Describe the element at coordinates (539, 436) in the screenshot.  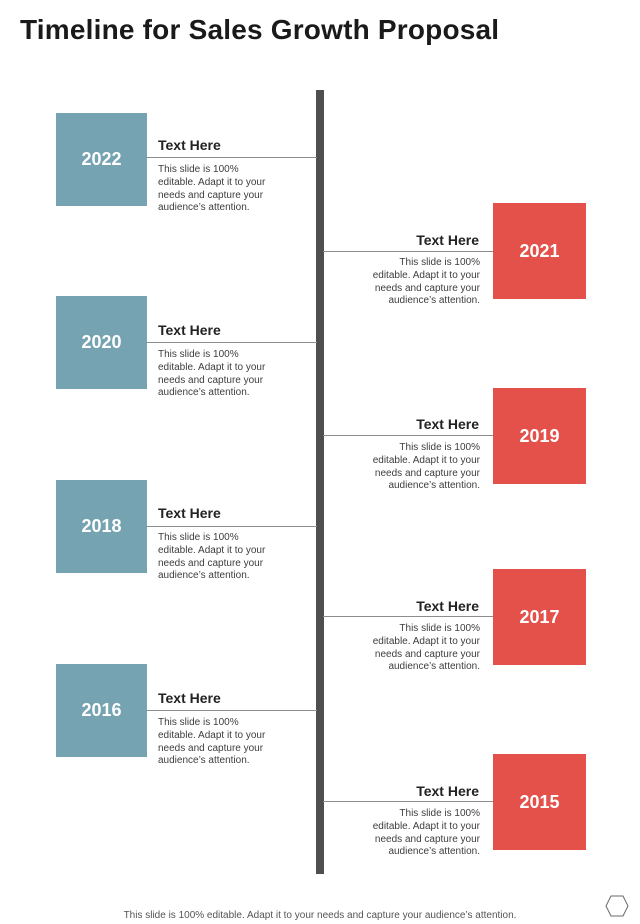
I see `year-box-2019: 2019` at that location.